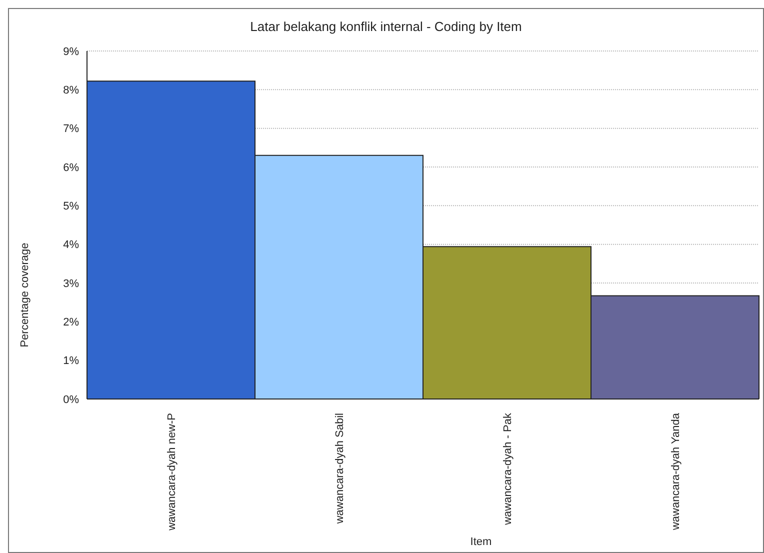 This screenshot has height=553, width=764. What do you see at coordinates (71, 400) in the screenshot?
I see `y-tick-label: 0%` at bounding box center [71, 400].